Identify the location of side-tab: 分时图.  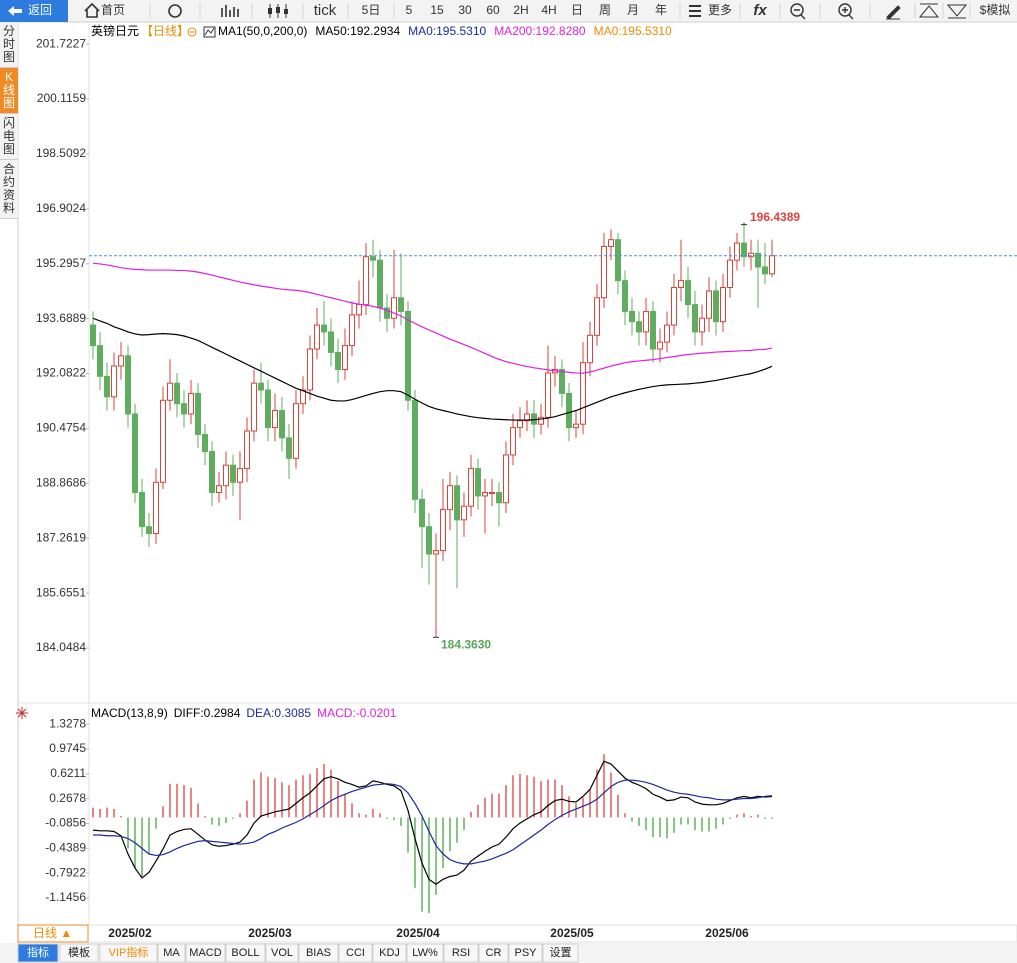
(9, 45).